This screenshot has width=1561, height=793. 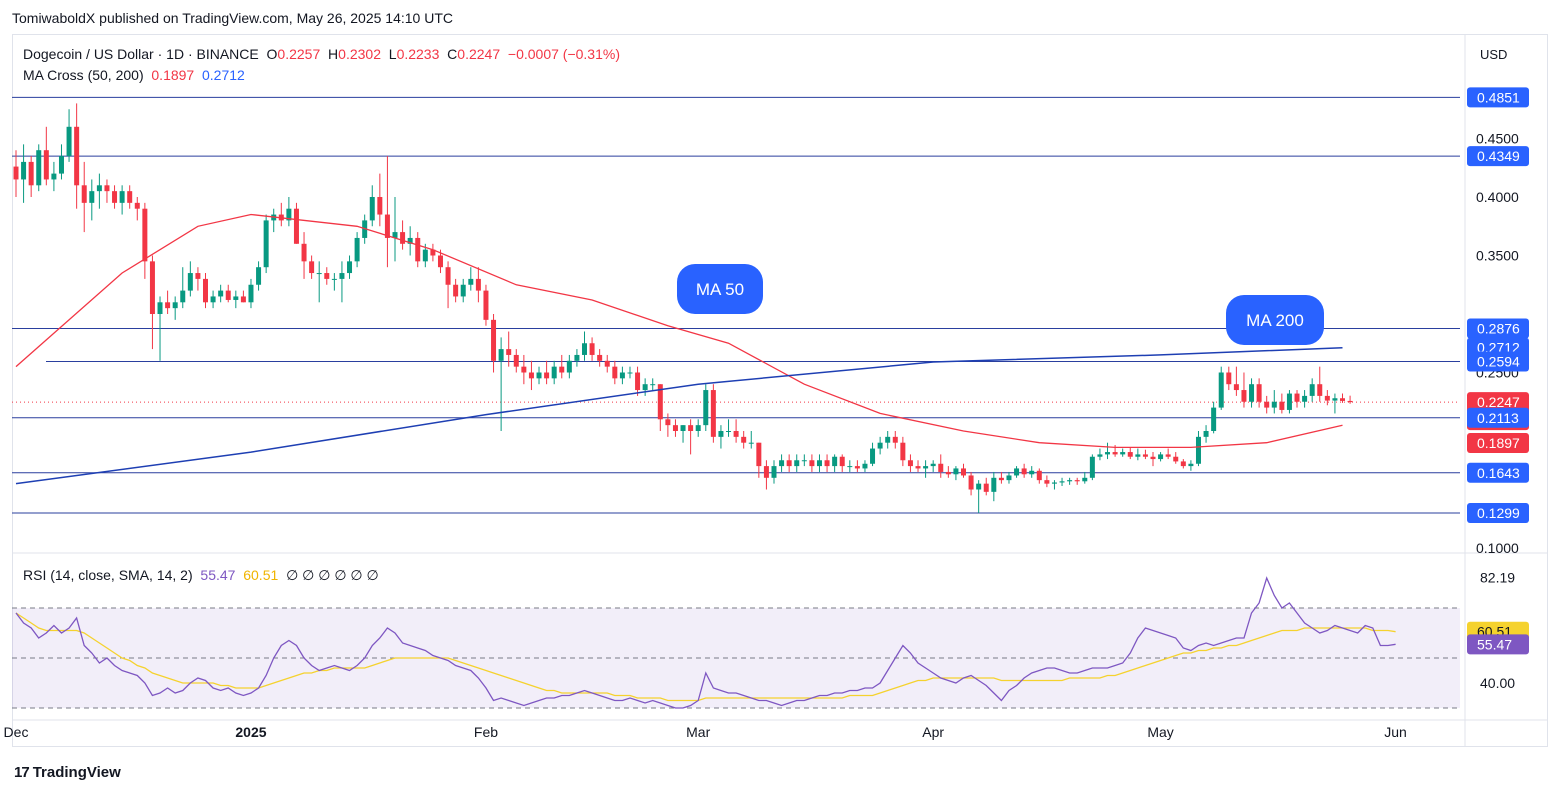 I want to click on rsi-price-label-box, so click(x=1498, y=644).